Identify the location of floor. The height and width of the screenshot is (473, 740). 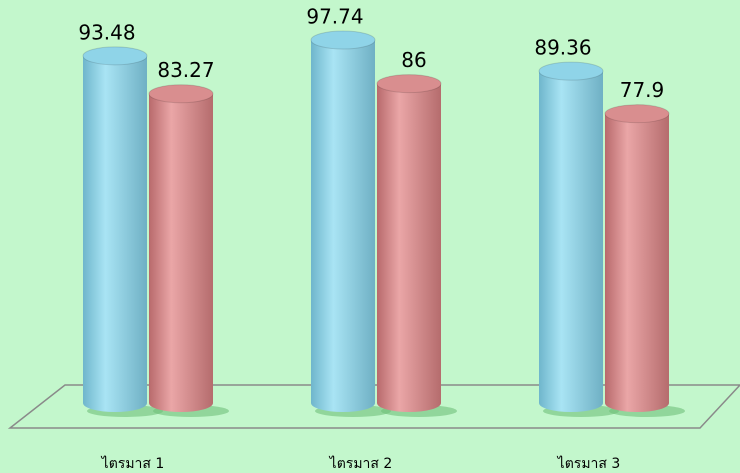
(373, 406).